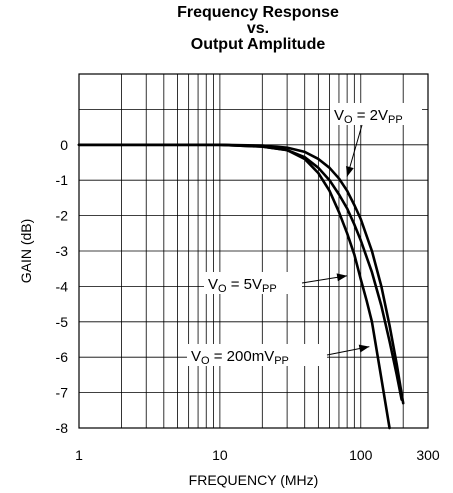  Describe the element at coordinates (62, 251) in the screenshot. I see `y-tick-label: -3` at that location.